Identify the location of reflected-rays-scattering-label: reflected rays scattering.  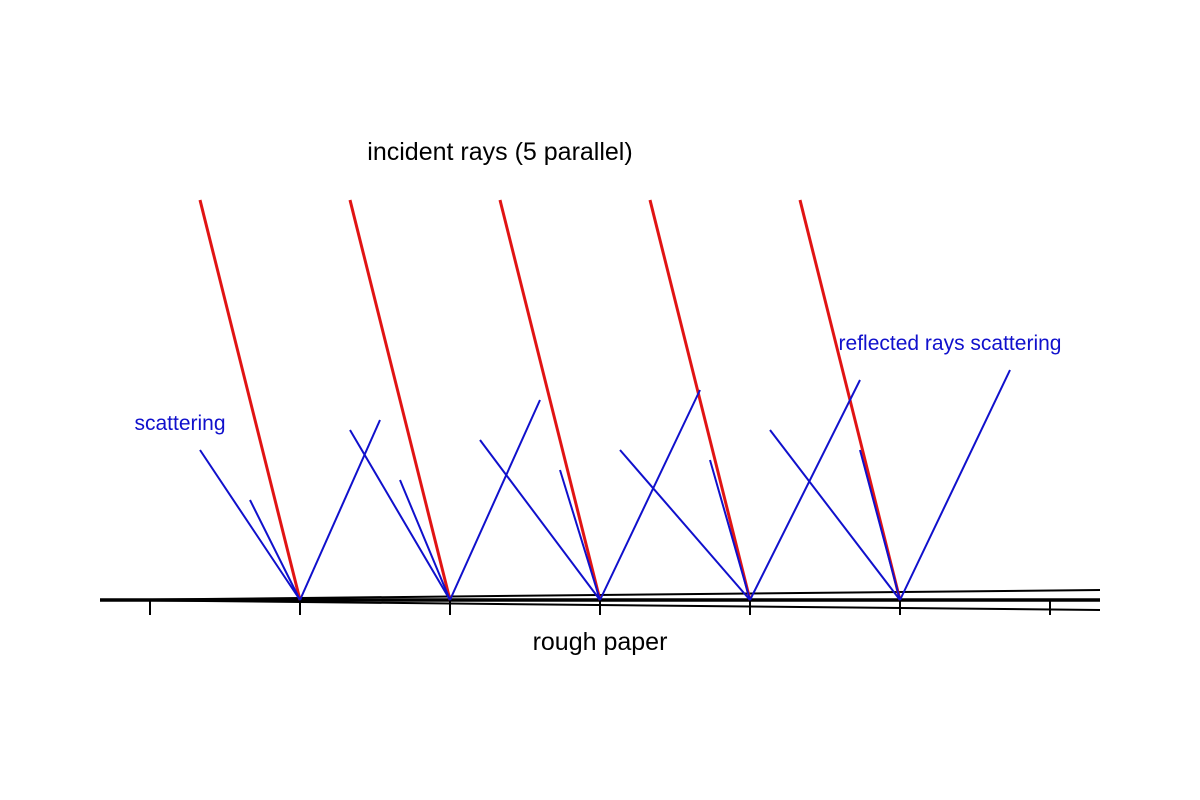
(950, 343).